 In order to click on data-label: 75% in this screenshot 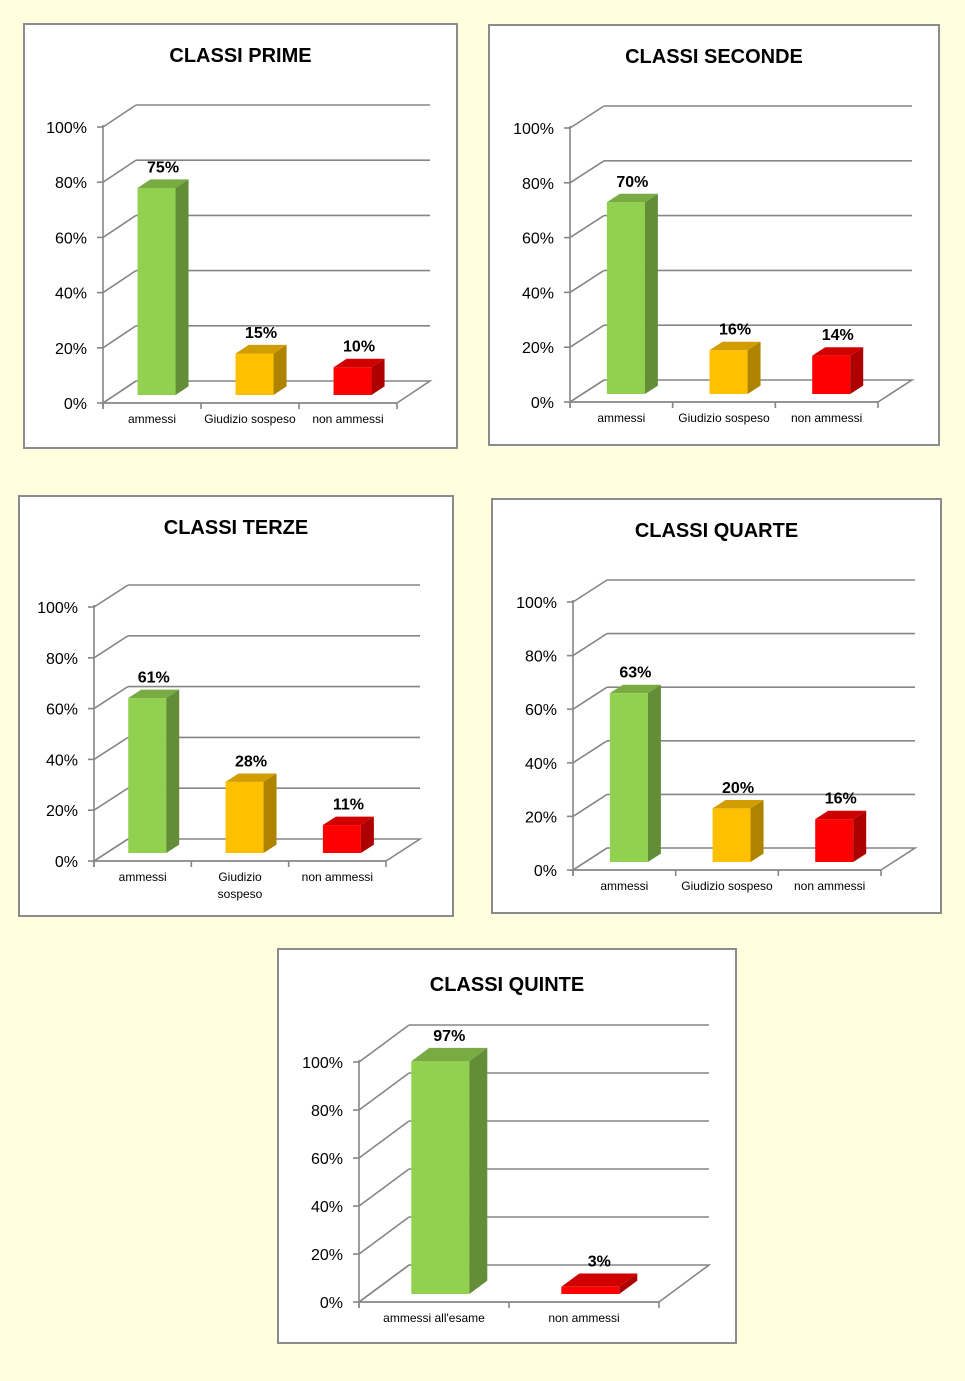, I will do `click(163, 167)`.